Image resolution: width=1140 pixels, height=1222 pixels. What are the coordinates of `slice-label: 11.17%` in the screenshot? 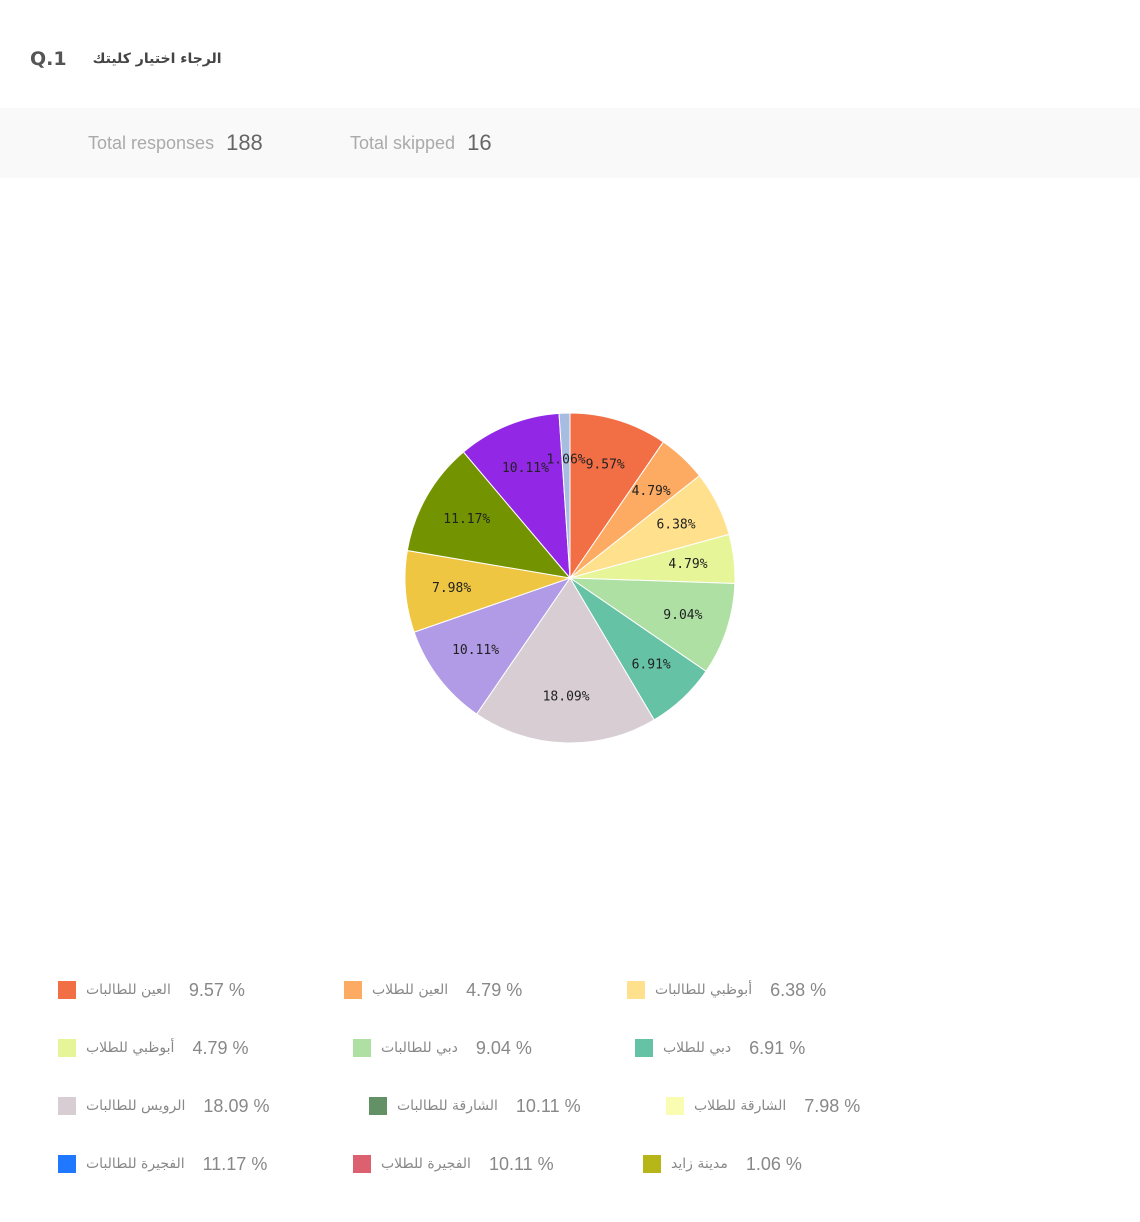 It's located at (466, 519).